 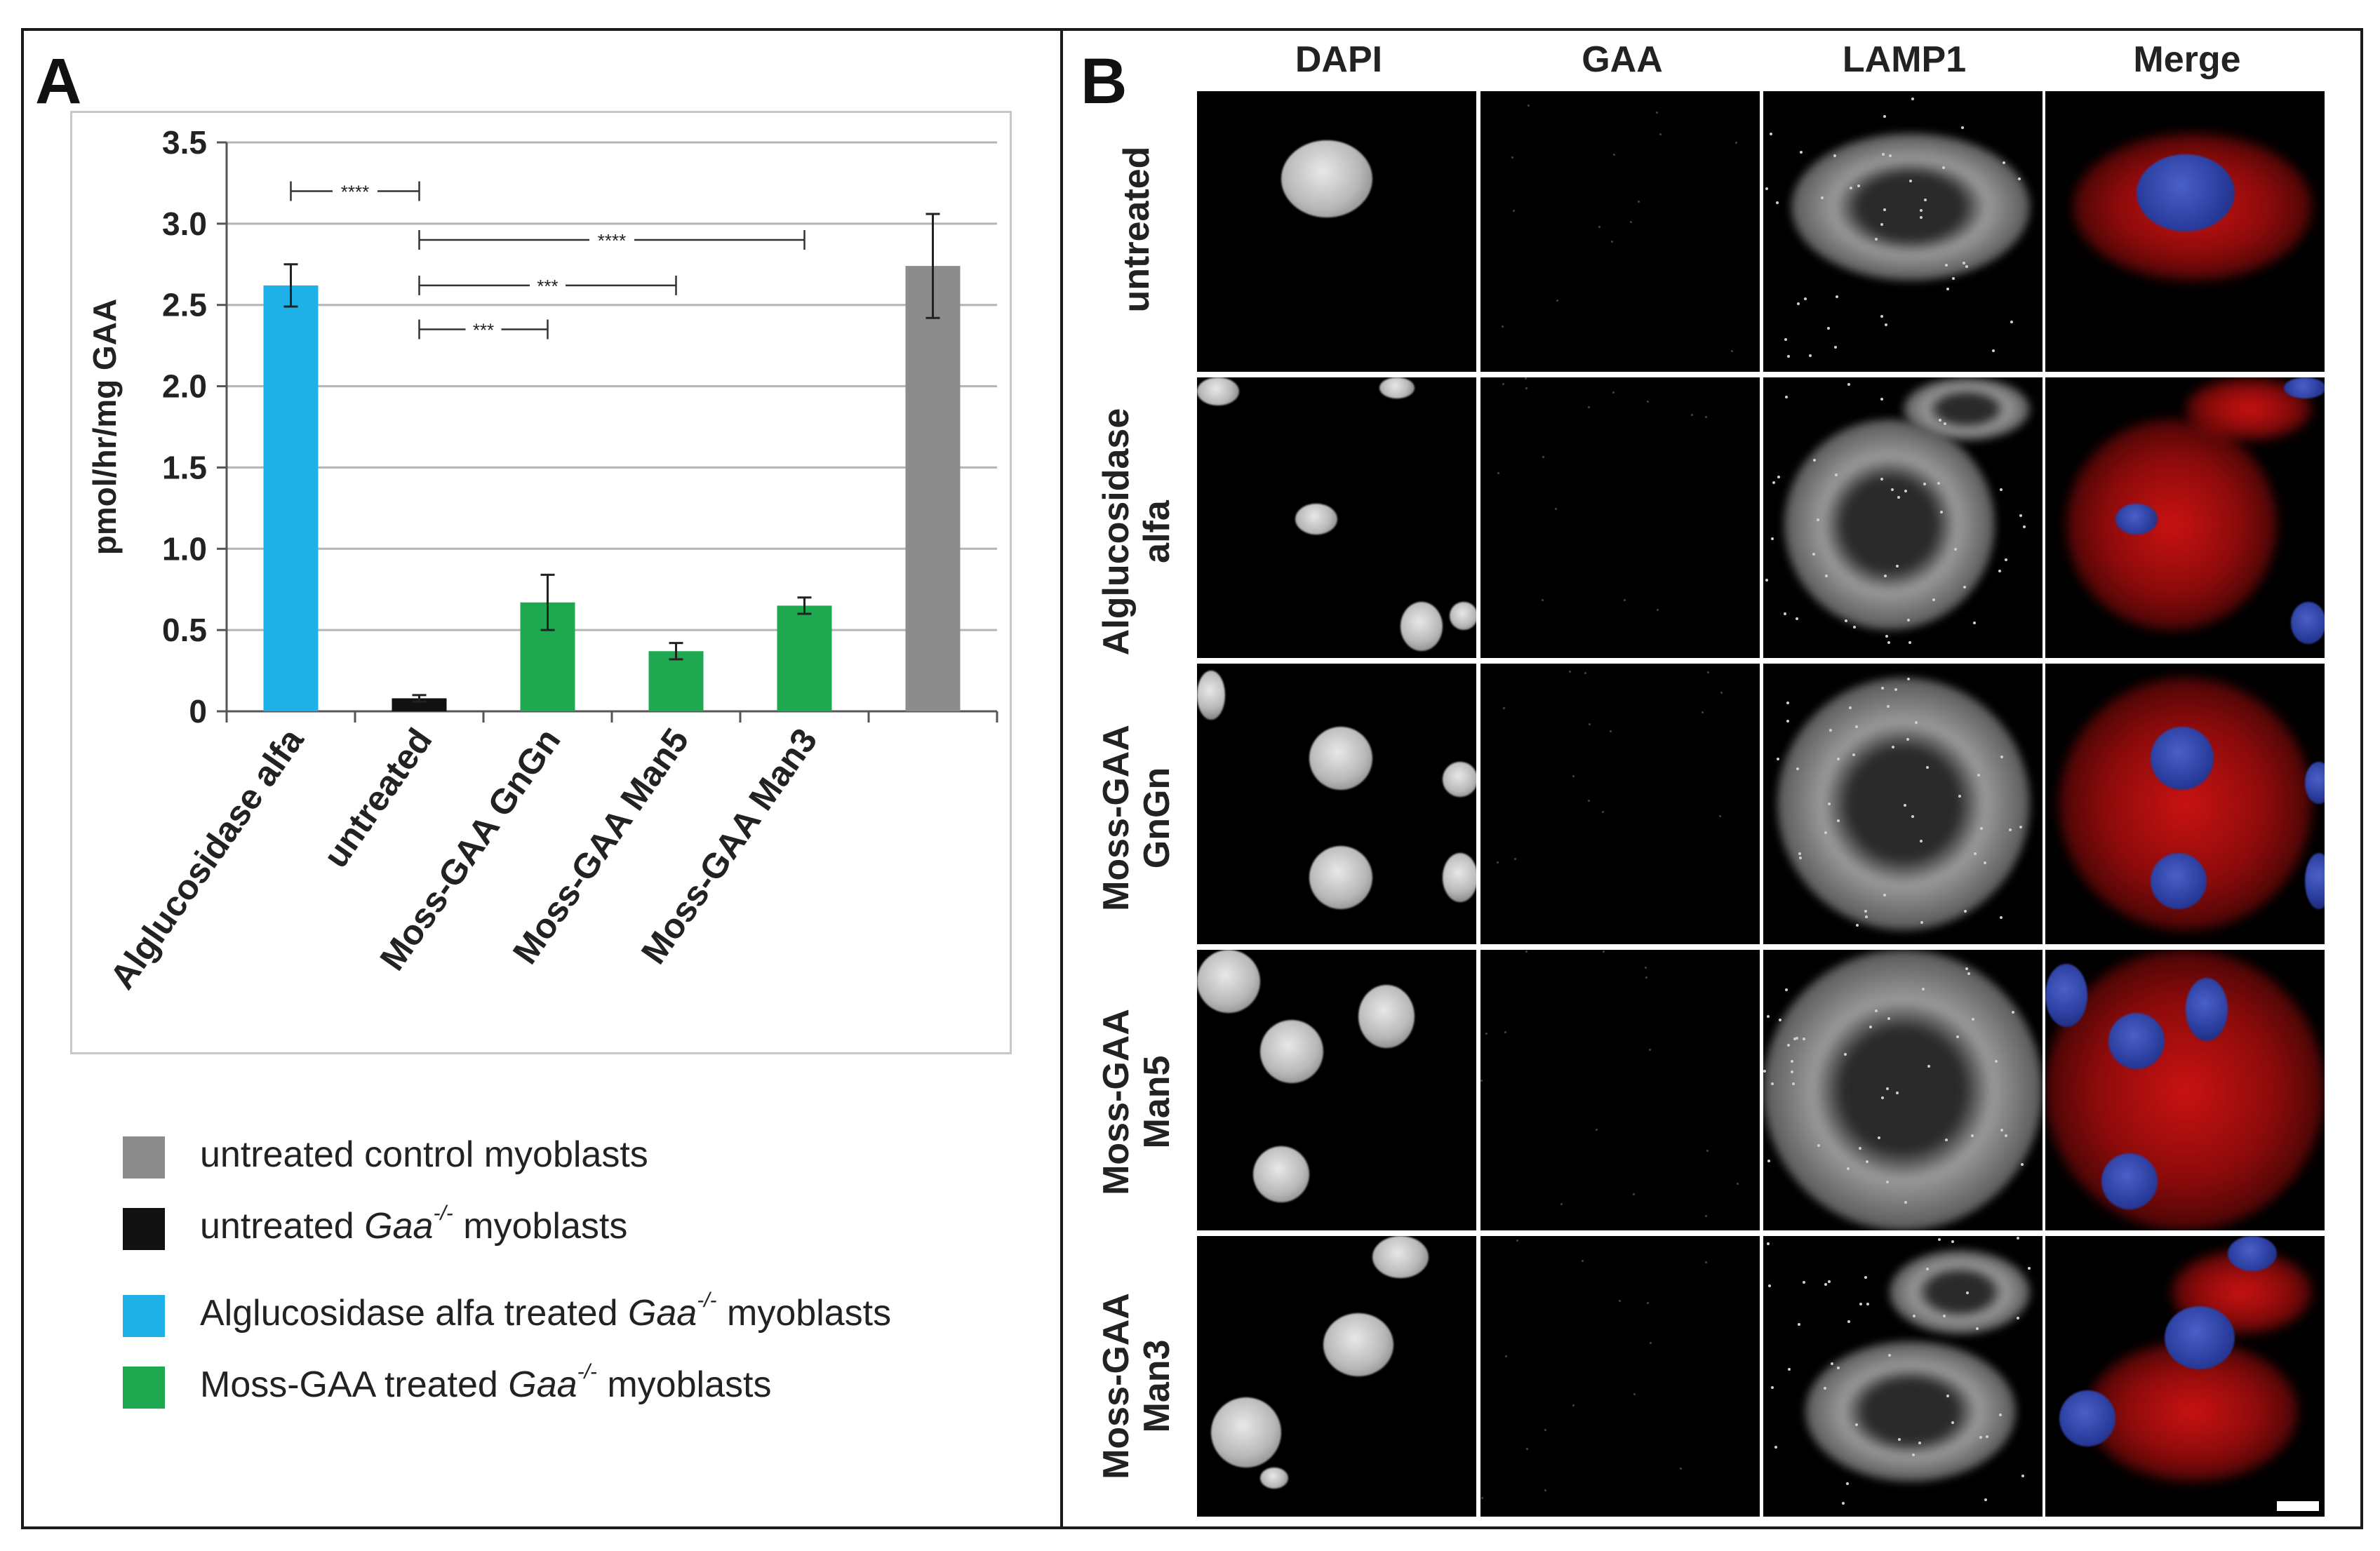 What do you see at coordinates (424, 1154) in the screenshot?
I see `legend-label-control: untreated control myoblasts` at bounding box center [424, 1154].